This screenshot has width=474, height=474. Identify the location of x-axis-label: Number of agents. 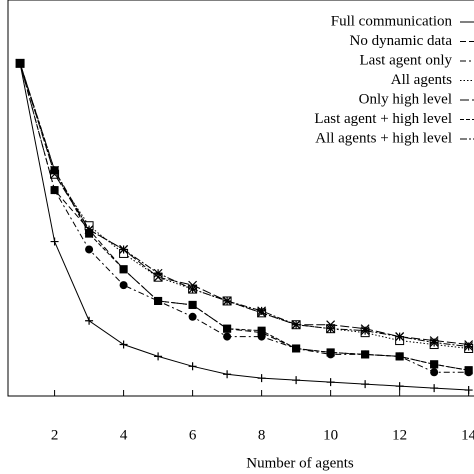
(300, 463).